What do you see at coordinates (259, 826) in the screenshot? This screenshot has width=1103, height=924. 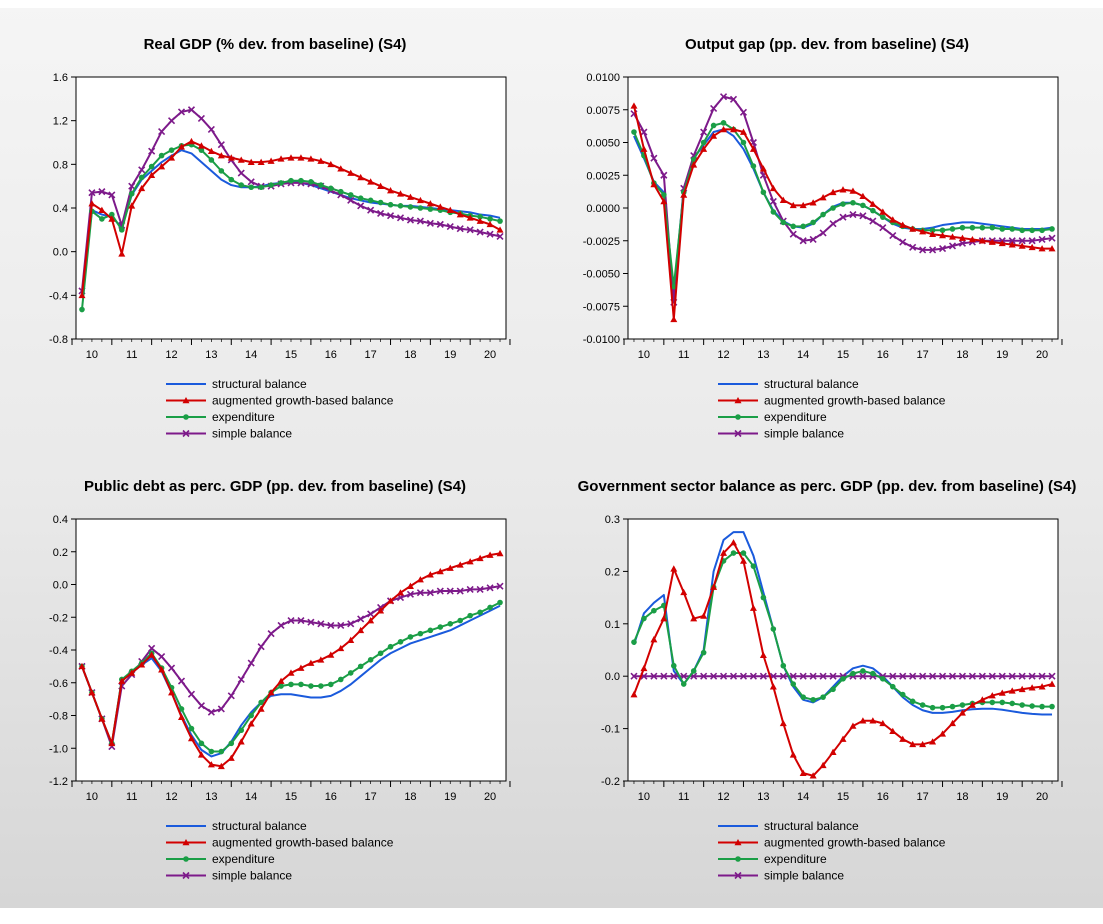 I see `legend-label: structural balance` at bounding box center [259, 826].